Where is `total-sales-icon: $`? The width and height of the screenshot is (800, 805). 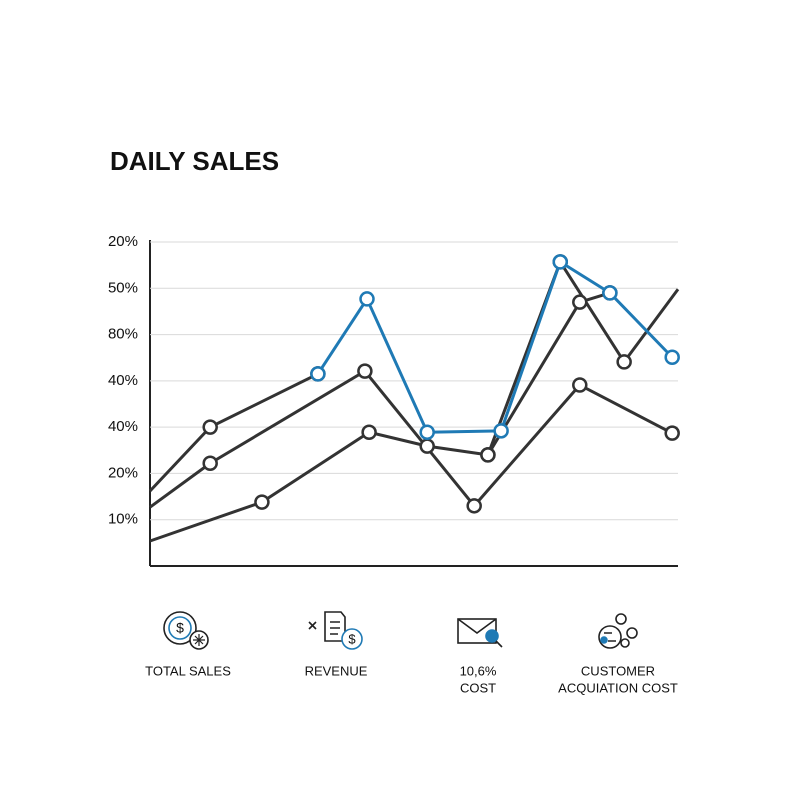 total-sales-icon: $ is located at coordinates (186, 630).